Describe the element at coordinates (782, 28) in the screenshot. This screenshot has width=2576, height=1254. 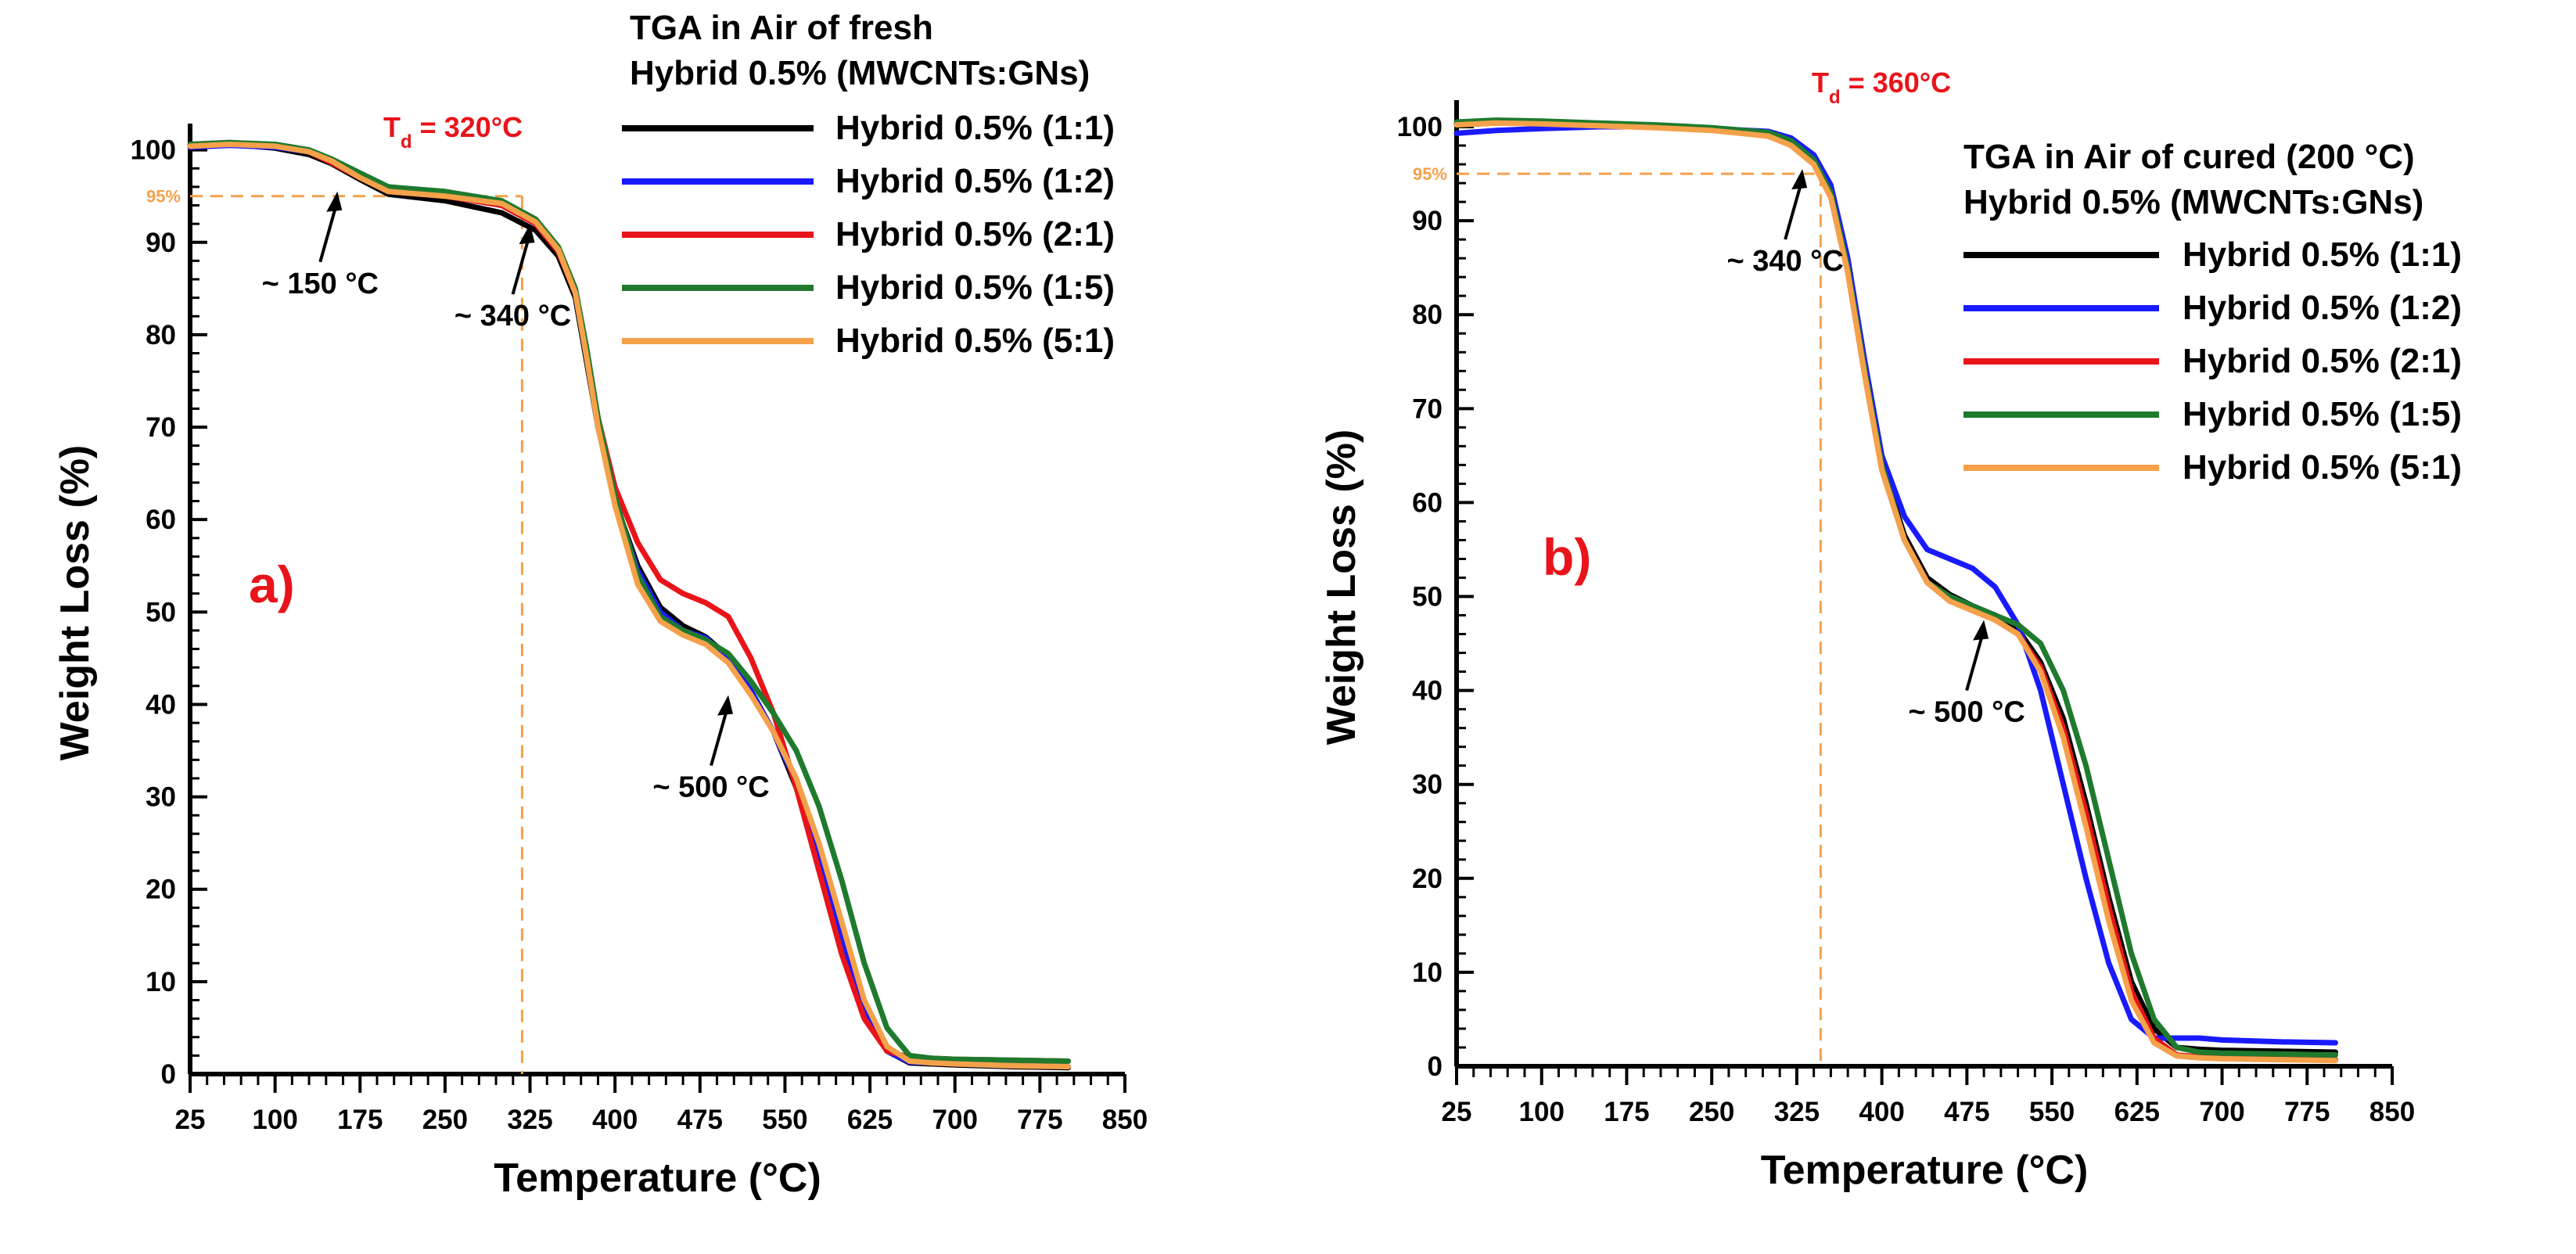
I see `legend-title: TGA in Air of fresh` at that location.